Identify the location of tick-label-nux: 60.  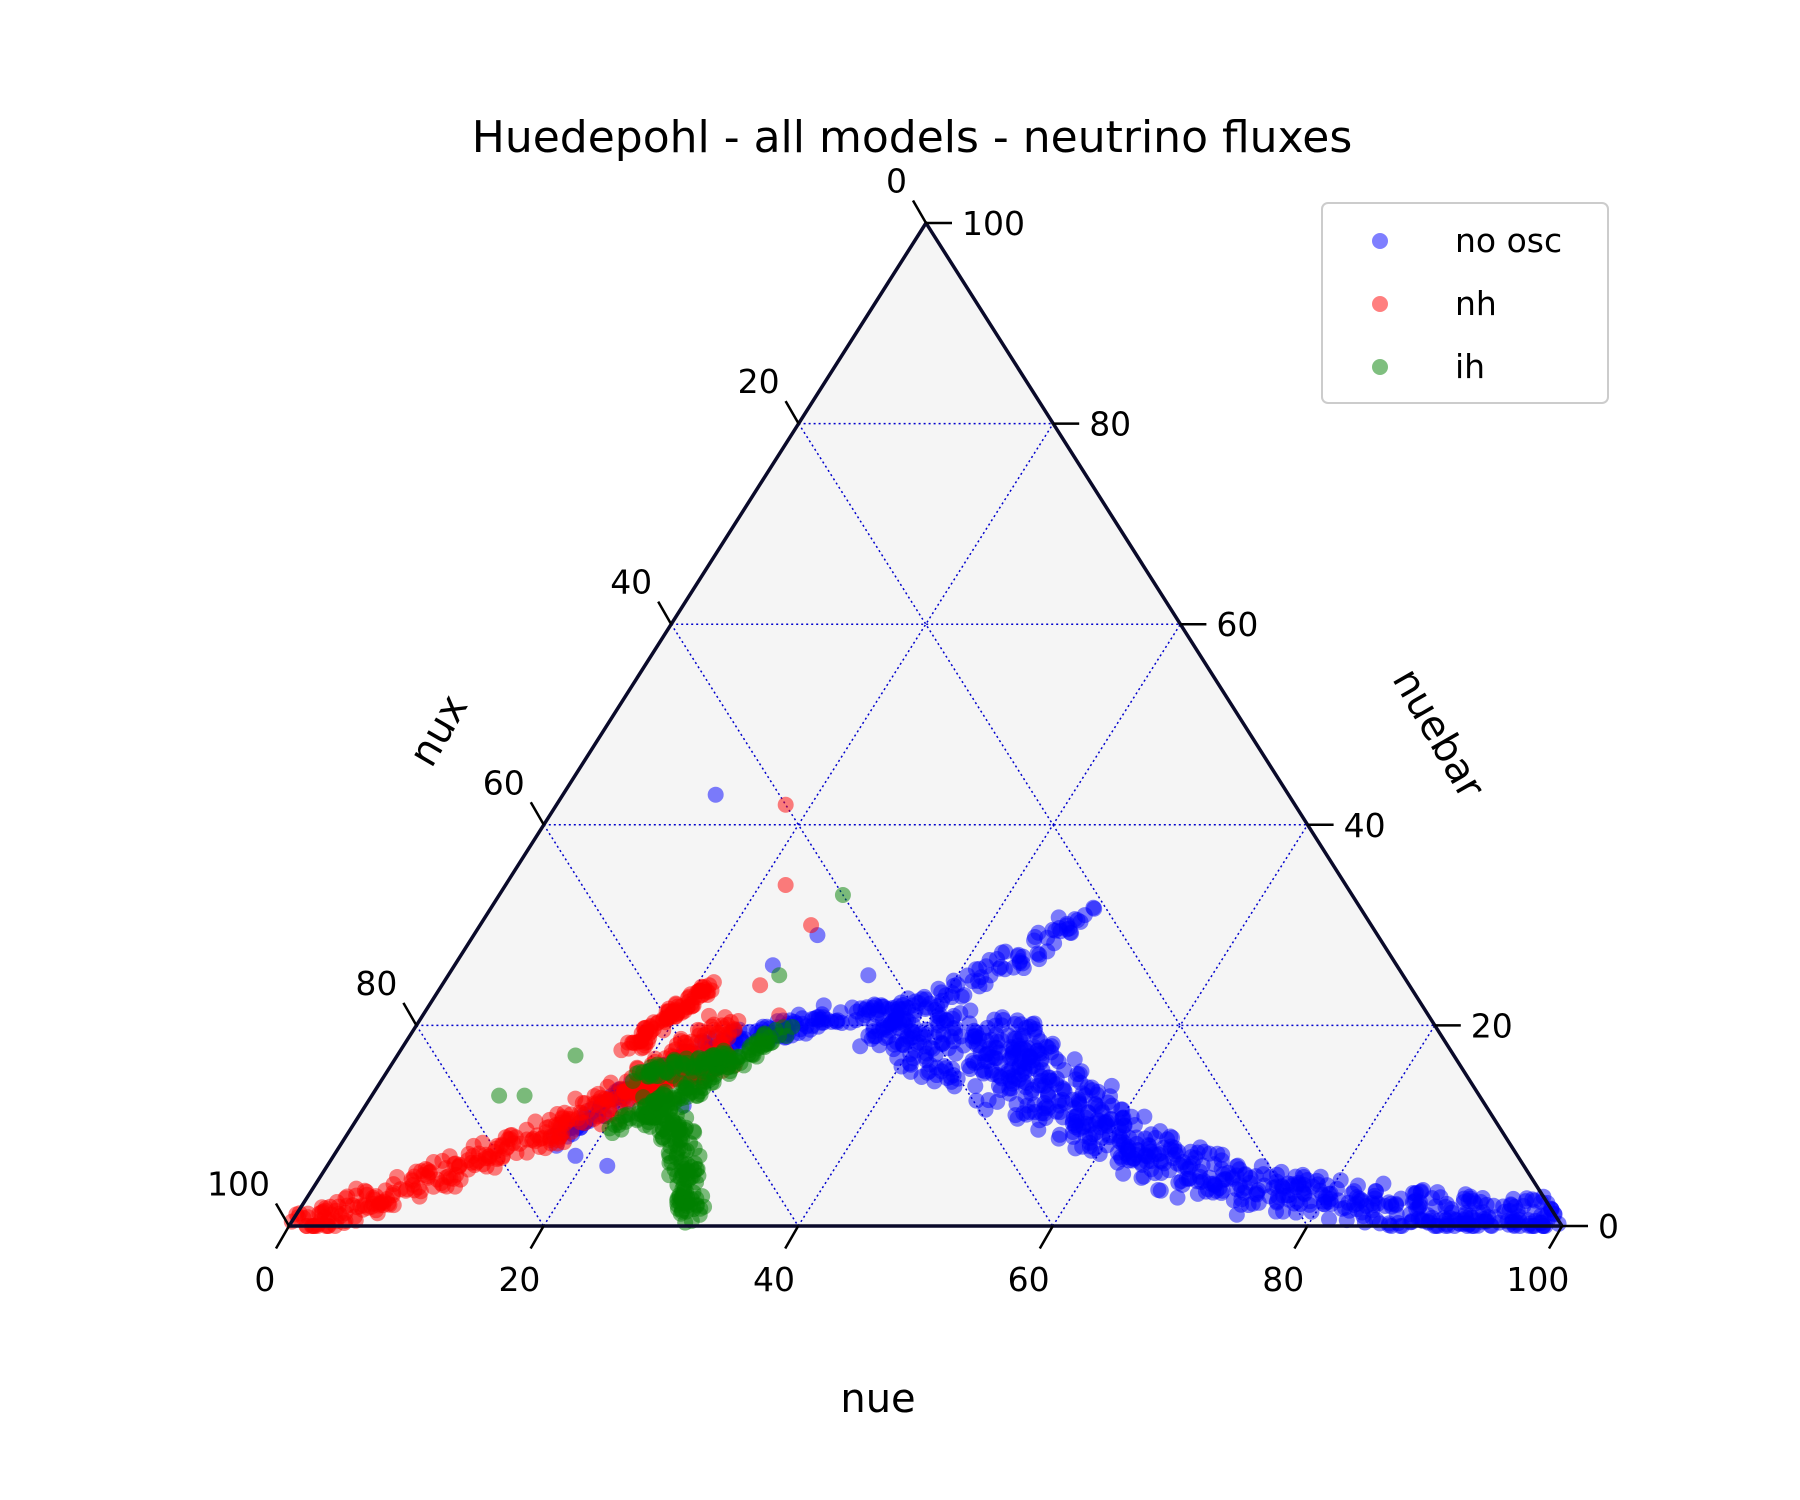
(504, 782).